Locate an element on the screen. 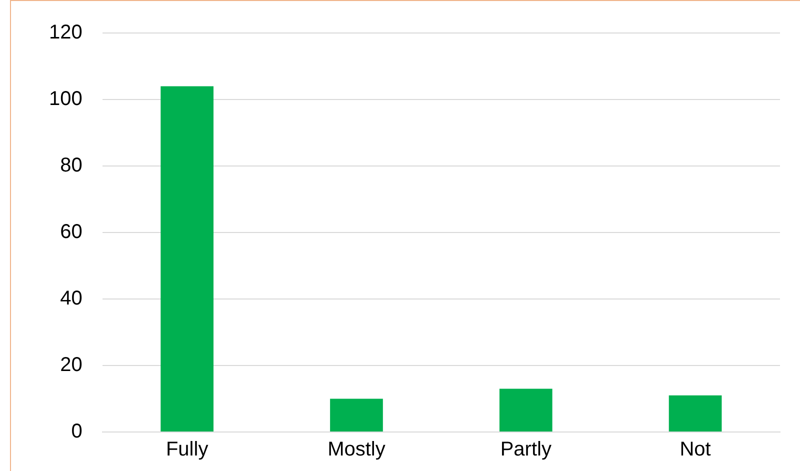 This screenshot has height=471, width=800. y-tick-label: 120 is located at coordinates (65, 33).